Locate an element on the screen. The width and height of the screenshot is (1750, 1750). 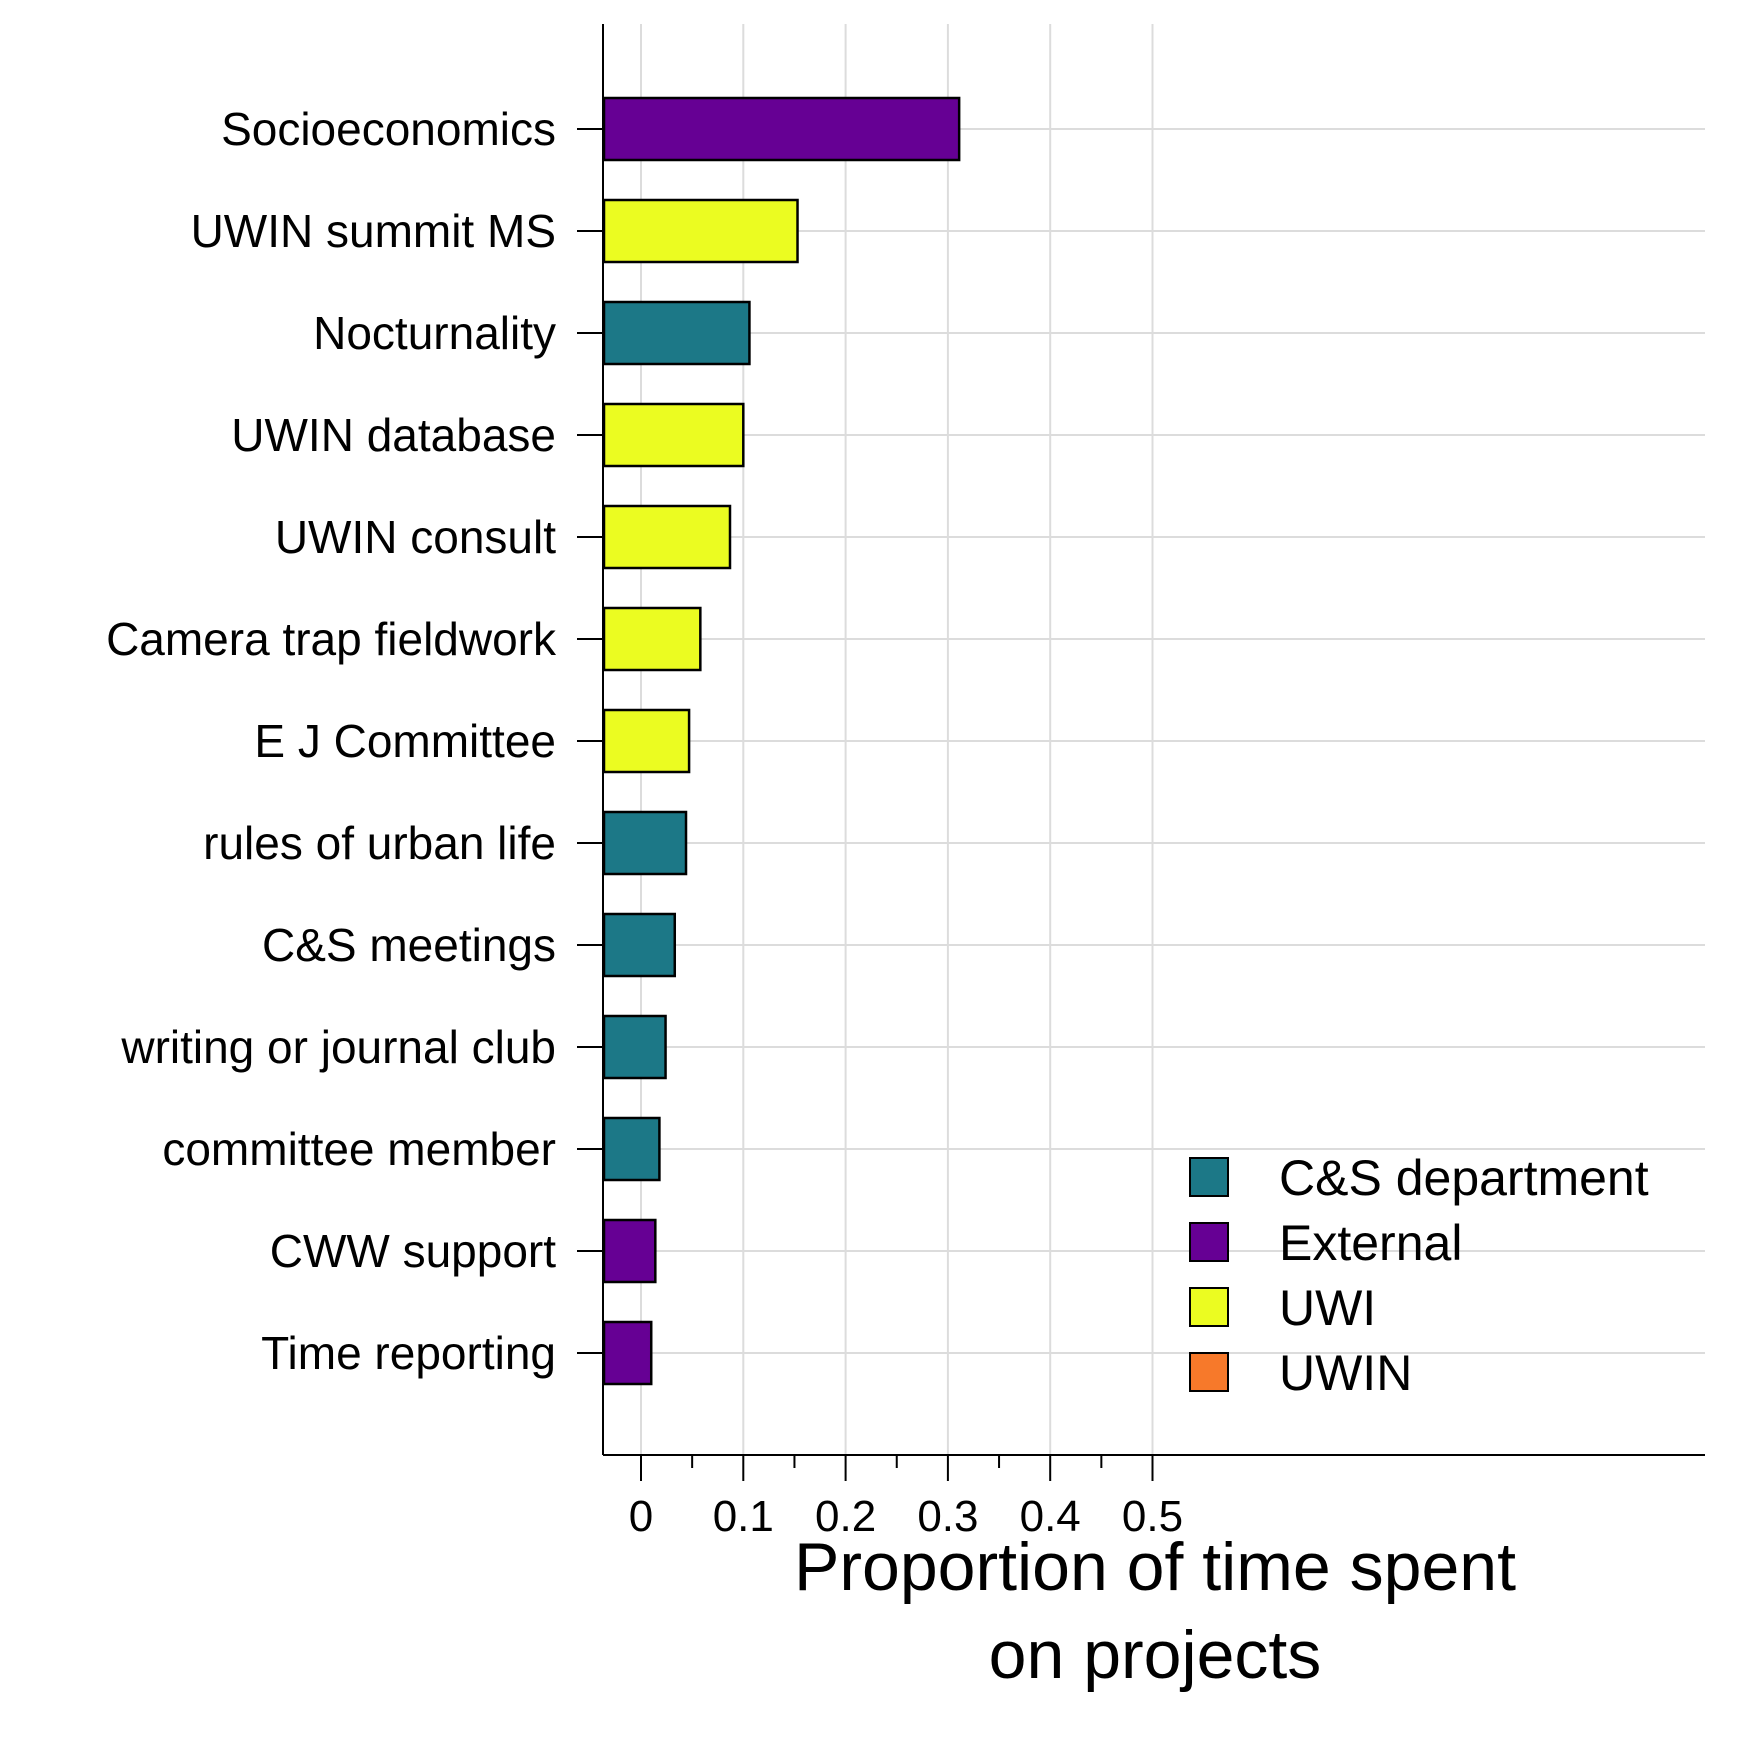
category-label-writing-or-journal-club: writing or journal club is located at coordinates (338, 1047).